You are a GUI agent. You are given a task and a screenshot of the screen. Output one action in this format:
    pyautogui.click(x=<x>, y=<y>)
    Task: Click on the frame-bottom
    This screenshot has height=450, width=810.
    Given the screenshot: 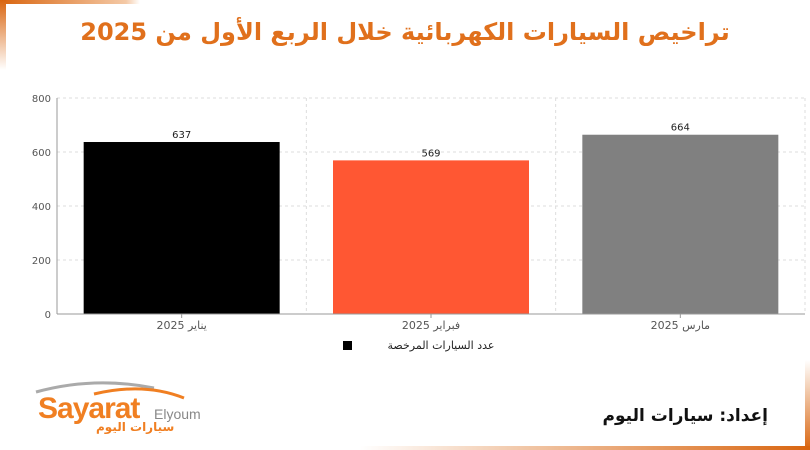 What is the action you would take?
    pyautogui.click(x=585, y=448)
    